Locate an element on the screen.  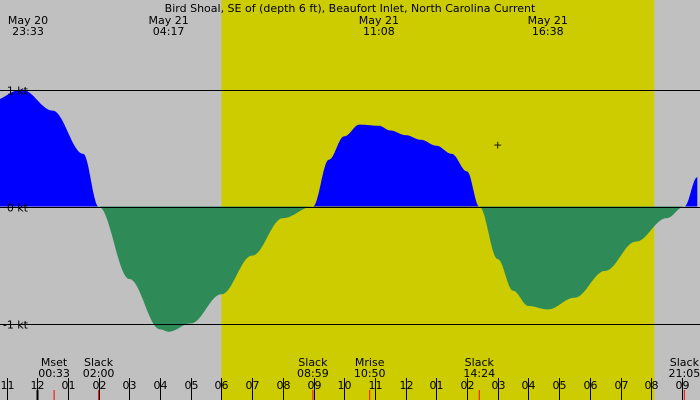
top-time-label: 04:17 is located at coordinates (169, 31).